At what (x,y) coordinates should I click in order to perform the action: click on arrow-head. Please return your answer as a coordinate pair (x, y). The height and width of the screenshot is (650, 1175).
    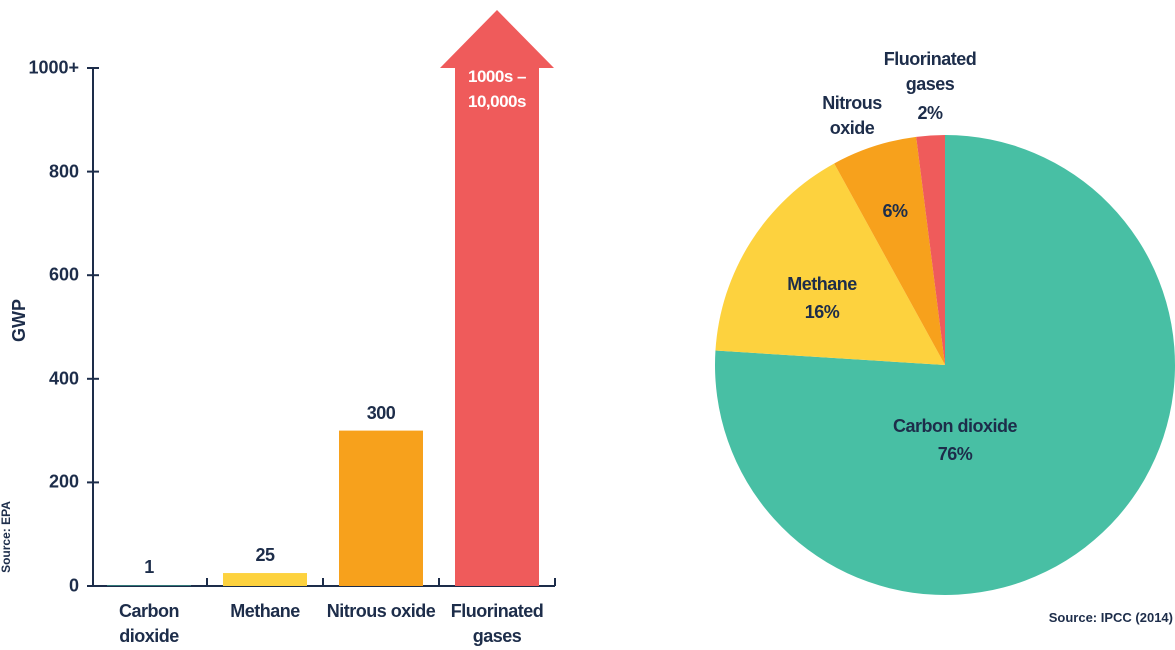
    Looking at the image, I should click on (497, 39).